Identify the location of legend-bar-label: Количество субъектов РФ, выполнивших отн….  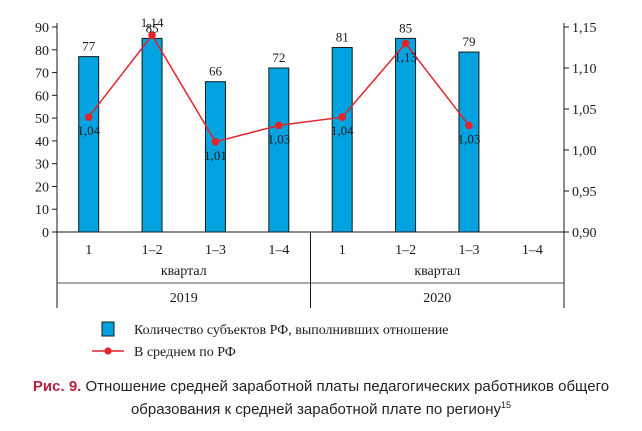
(291, 330).